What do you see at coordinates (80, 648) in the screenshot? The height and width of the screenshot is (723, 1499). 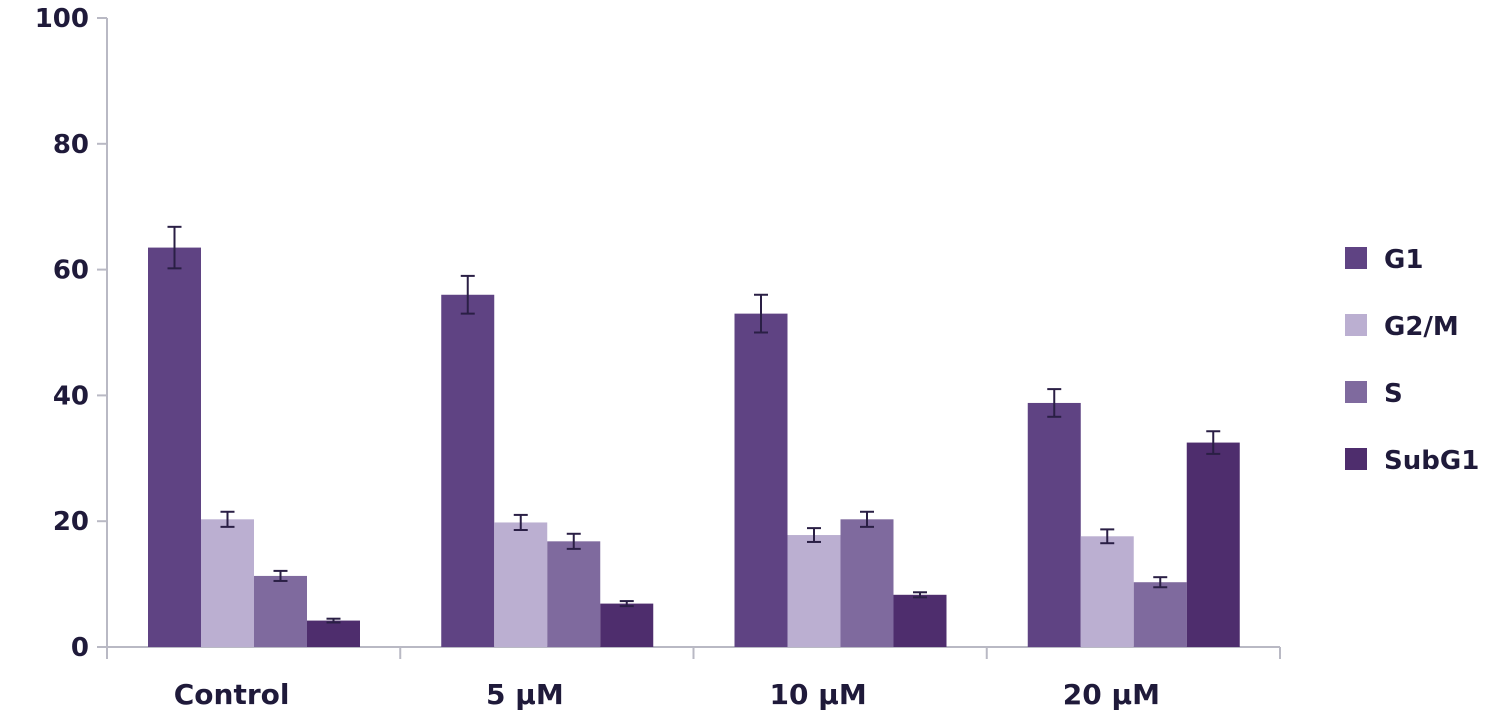 I see `y-tick-label: 0` at bounding box center [80, 648].